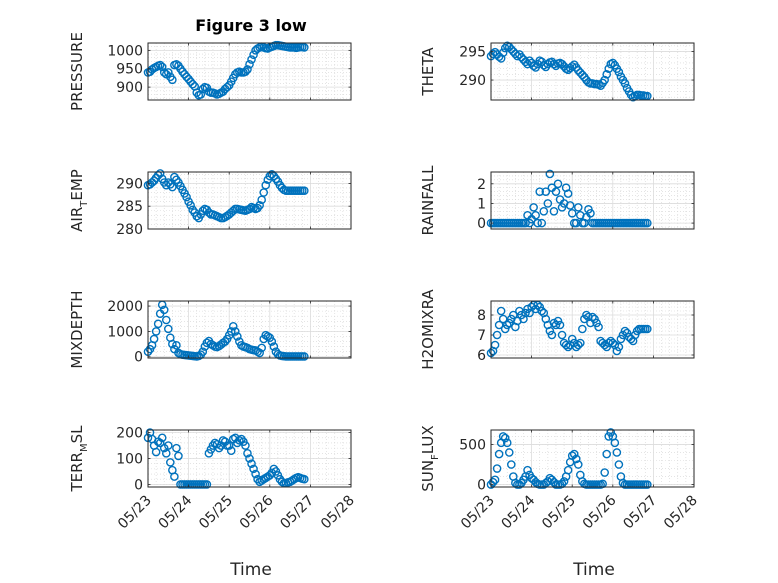 Image resolution: width=778 pixels, height=583 pixels. What do you see at coordinates (210, 71) in the screenshot?
I see `subplot-pressure: 900 950 1000 PRESSURE` at bounding box center [210, 71].